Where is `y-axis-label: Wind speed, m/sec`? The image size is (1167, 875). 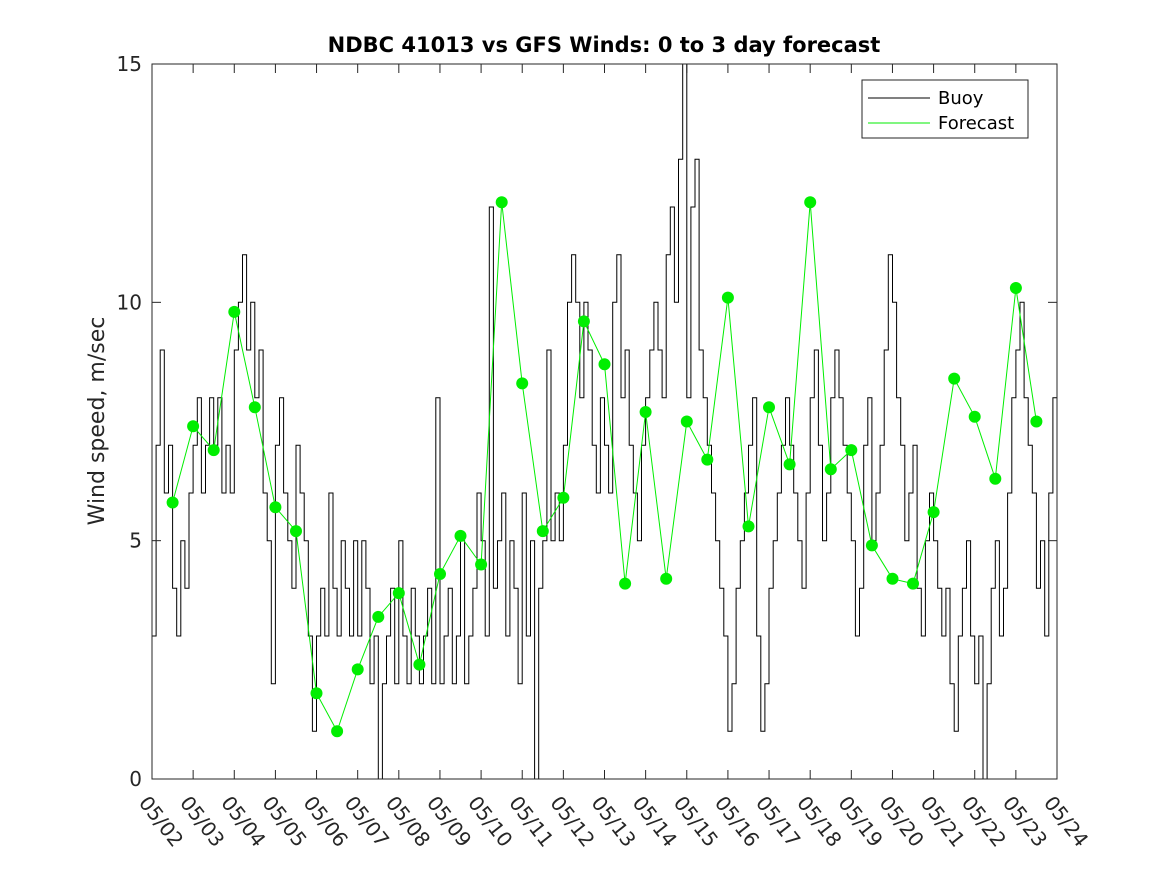 y-axis-label: Wind speed, m/sec is located at coordinates (97, 421).